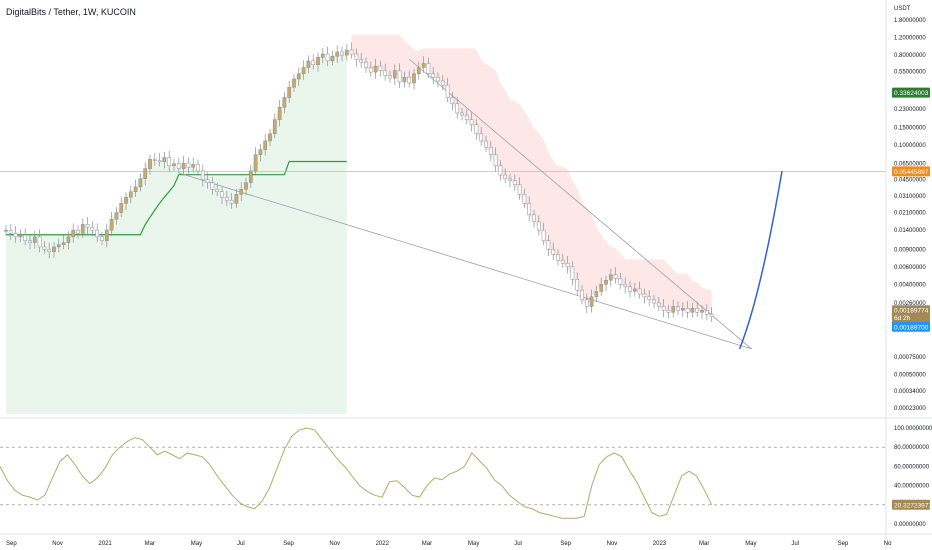 This screenshot has height=550, width=932. What do you see at coordinates (910, 375) in the screenshot?
I see `y-tick-label: 0.00050000` at bounding box center [910, 375].